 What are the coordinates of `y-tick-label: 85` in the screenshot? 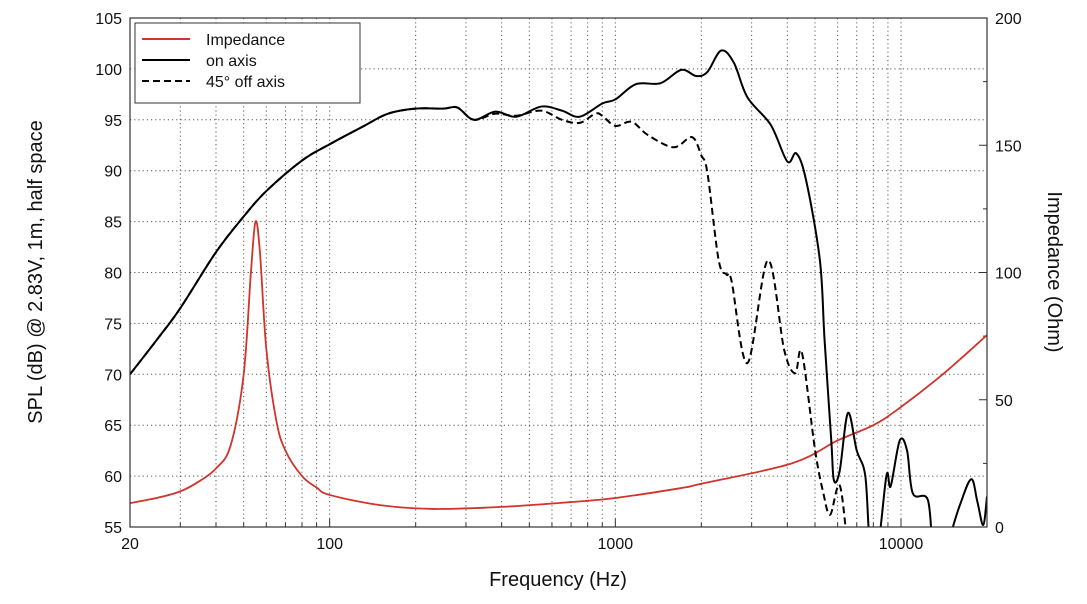 It's located at (113, 223).